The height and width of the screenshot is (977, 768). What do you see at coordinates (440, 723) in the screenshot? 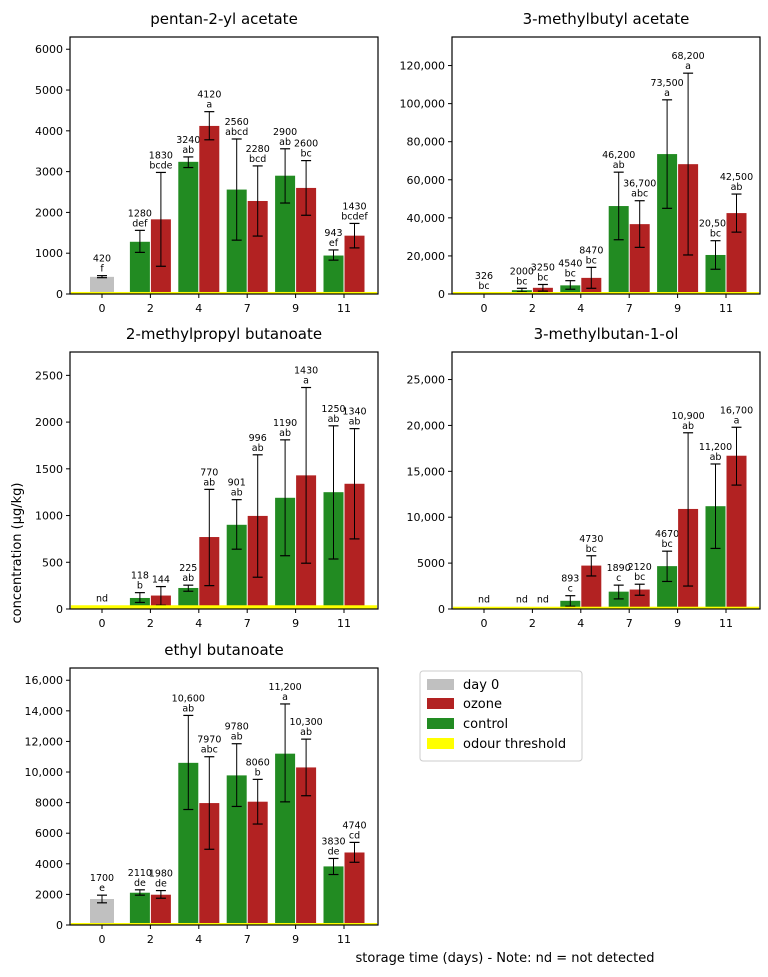
I see `legend-swatch-control` at bounding box center [440, 723].